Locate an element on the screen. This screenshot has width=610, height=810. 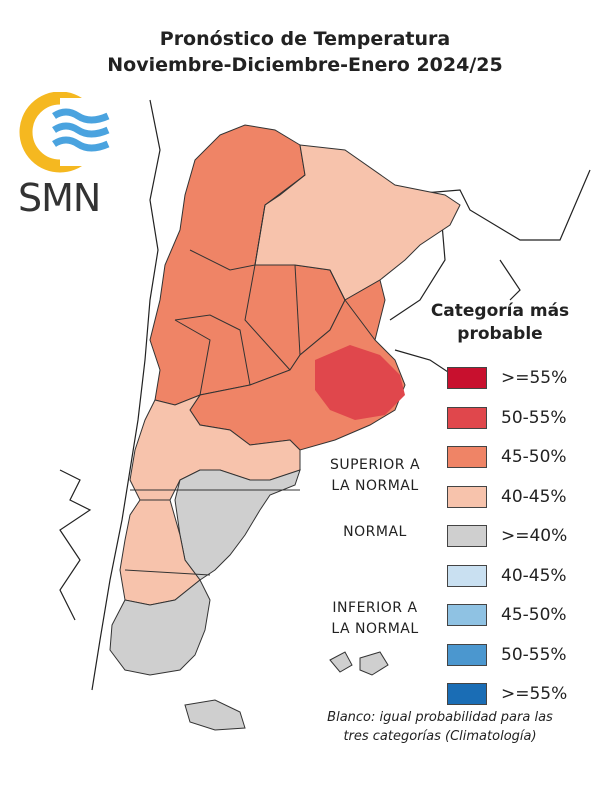
smn-logo-text: SMN is located at coordinates (59, 198).